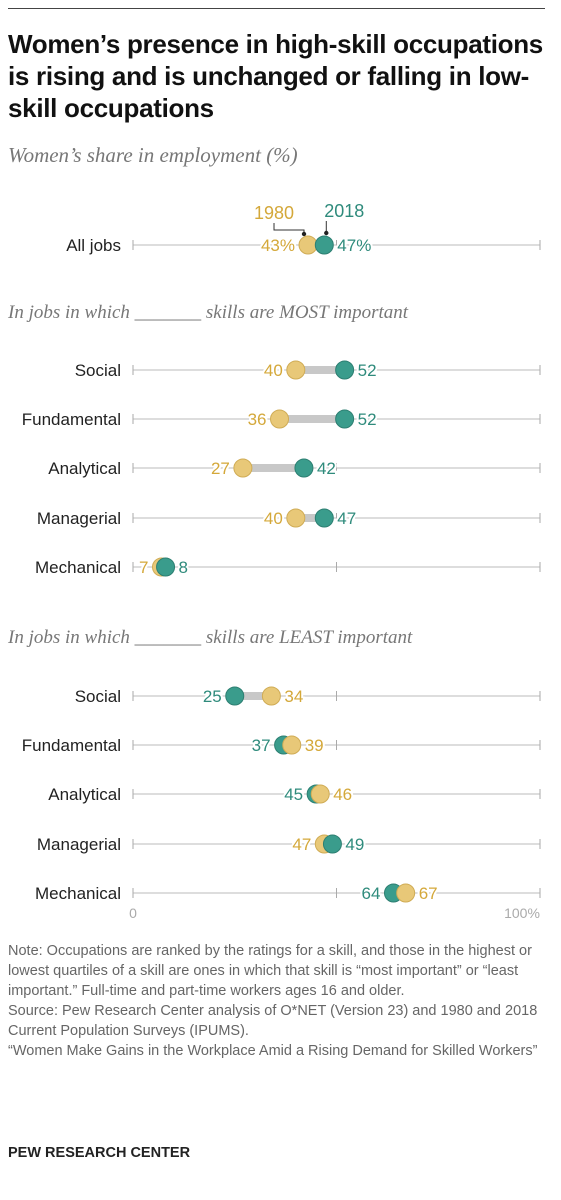 This screenshot has height=1200, width=561. What do you see at coordinates (212, 696) in the screenshot?
I see `value-label-low: 25` at bounding box center [212, 696].